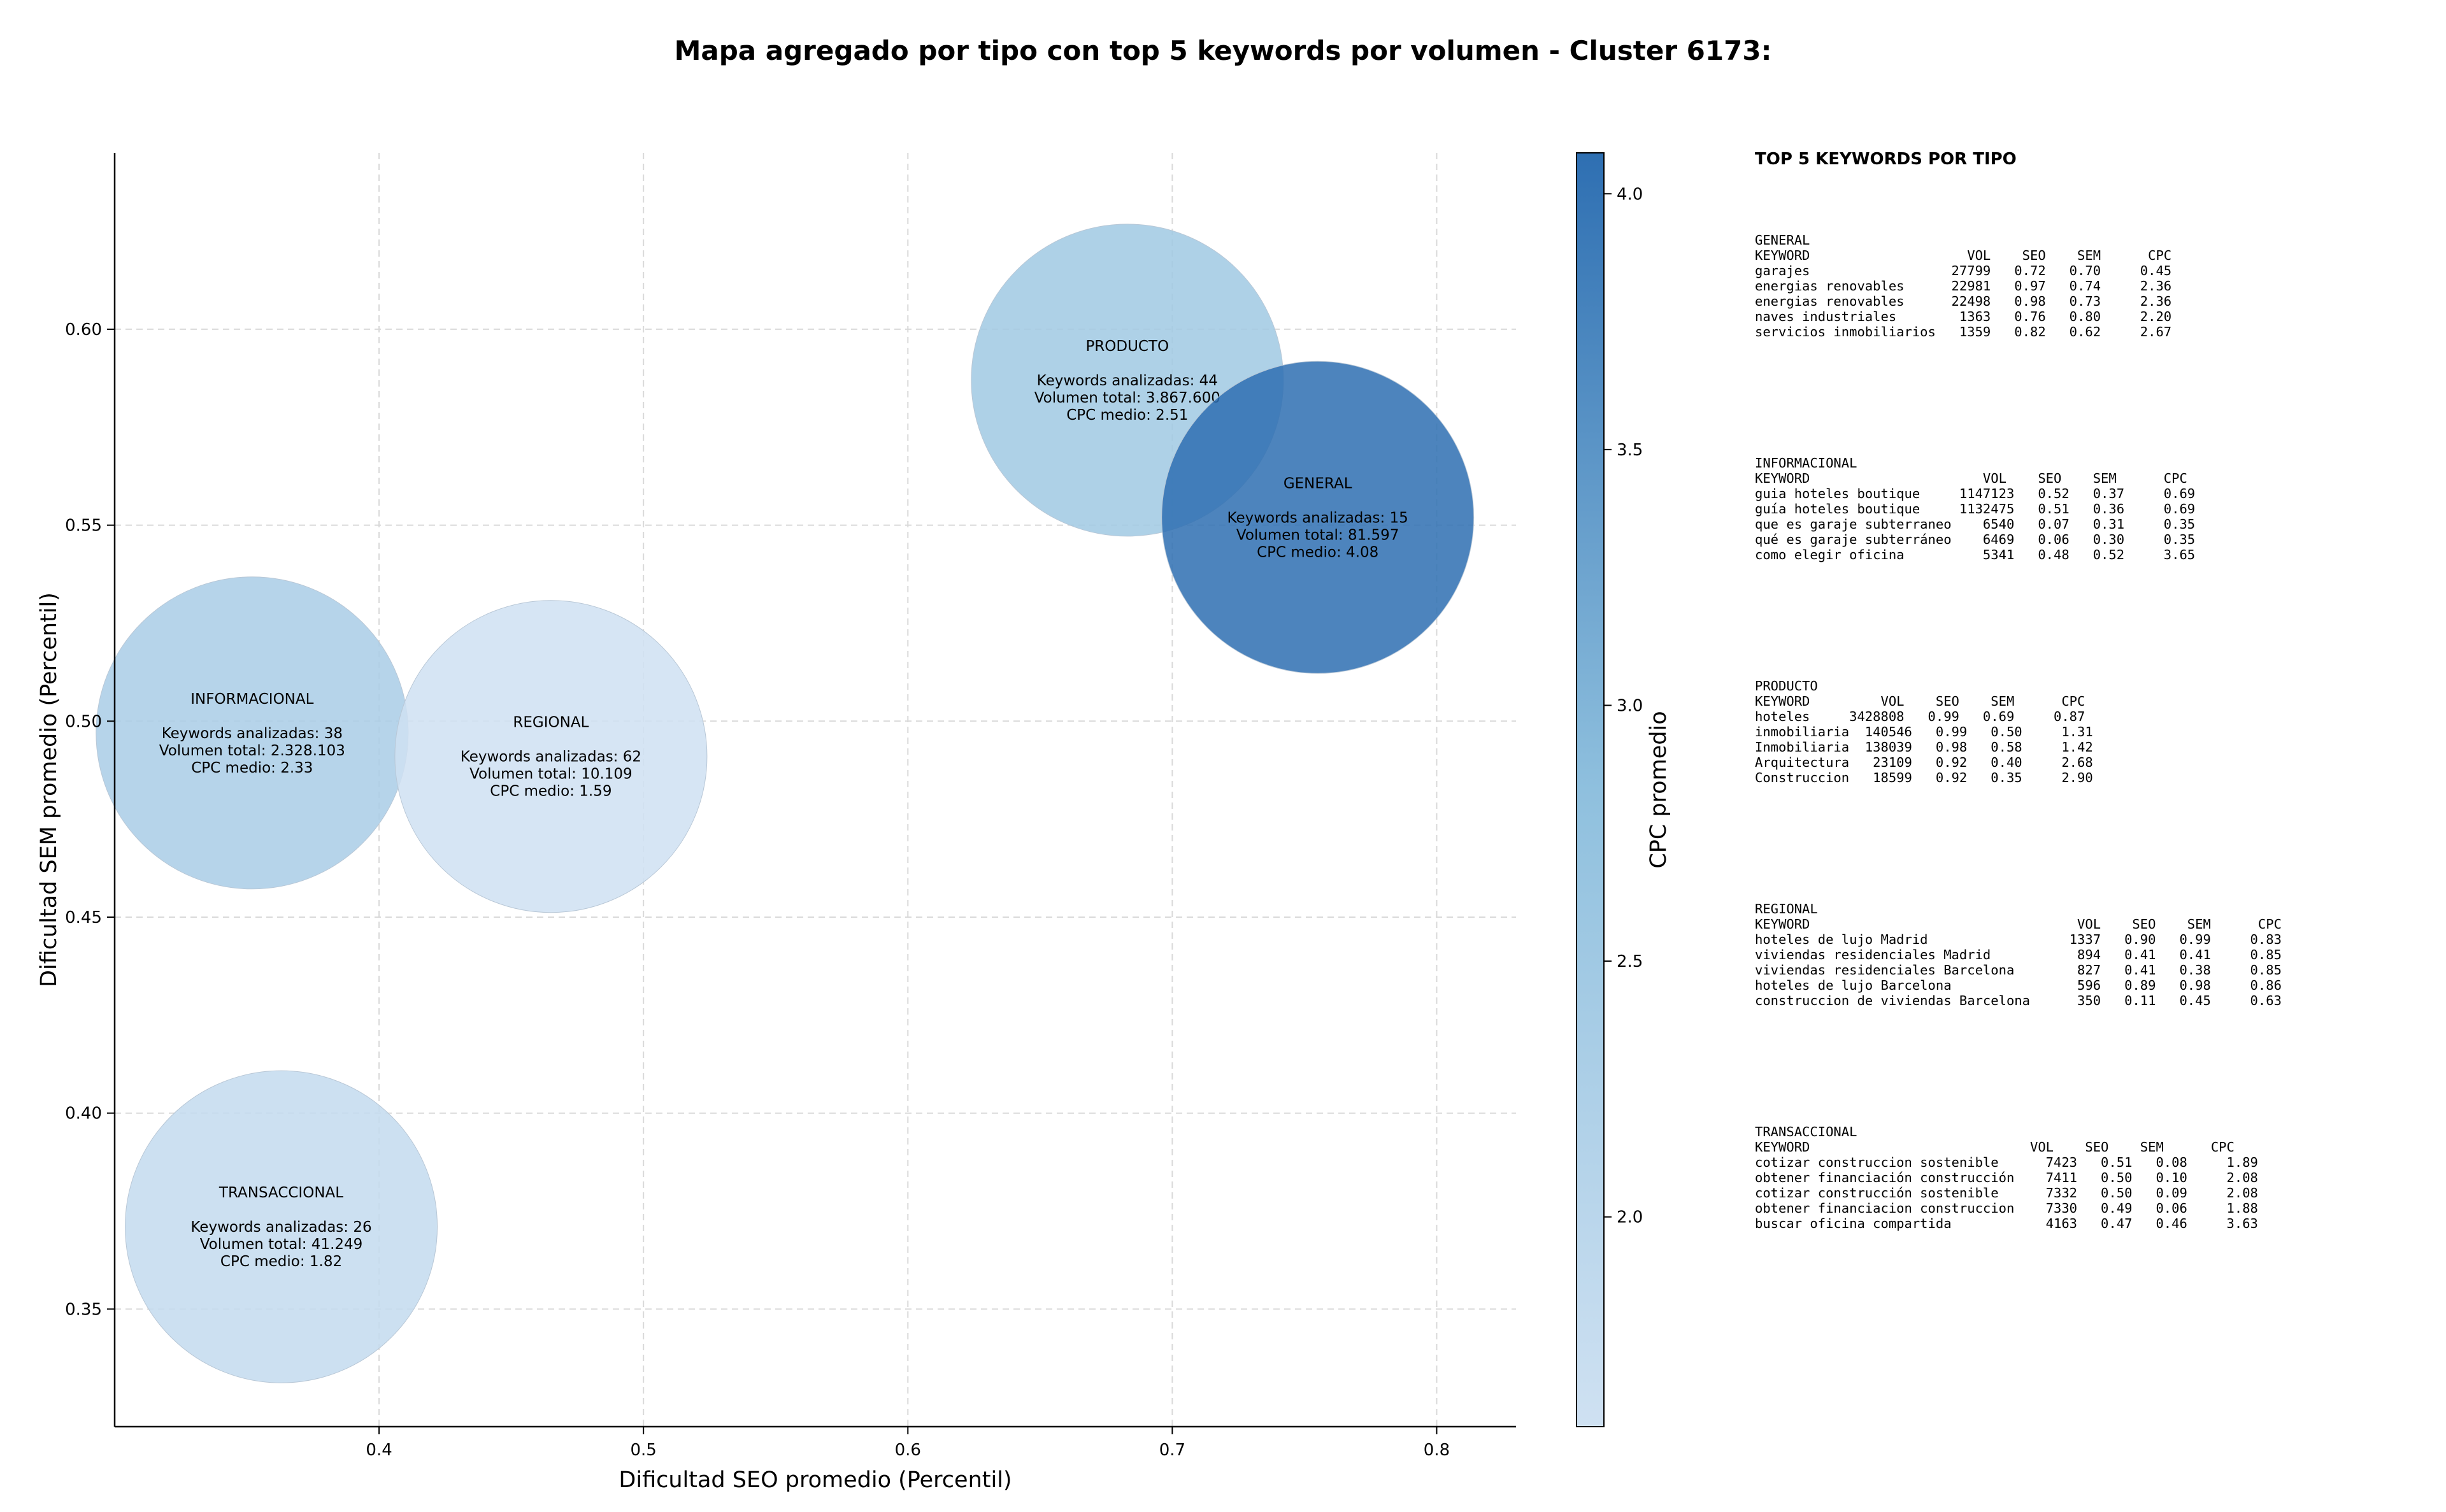 The width and height of the screenshot is (2446, 1512). I want to click on panel-title: TOP 5 KEYWORDS POR TIPO, so click(1886, 159).